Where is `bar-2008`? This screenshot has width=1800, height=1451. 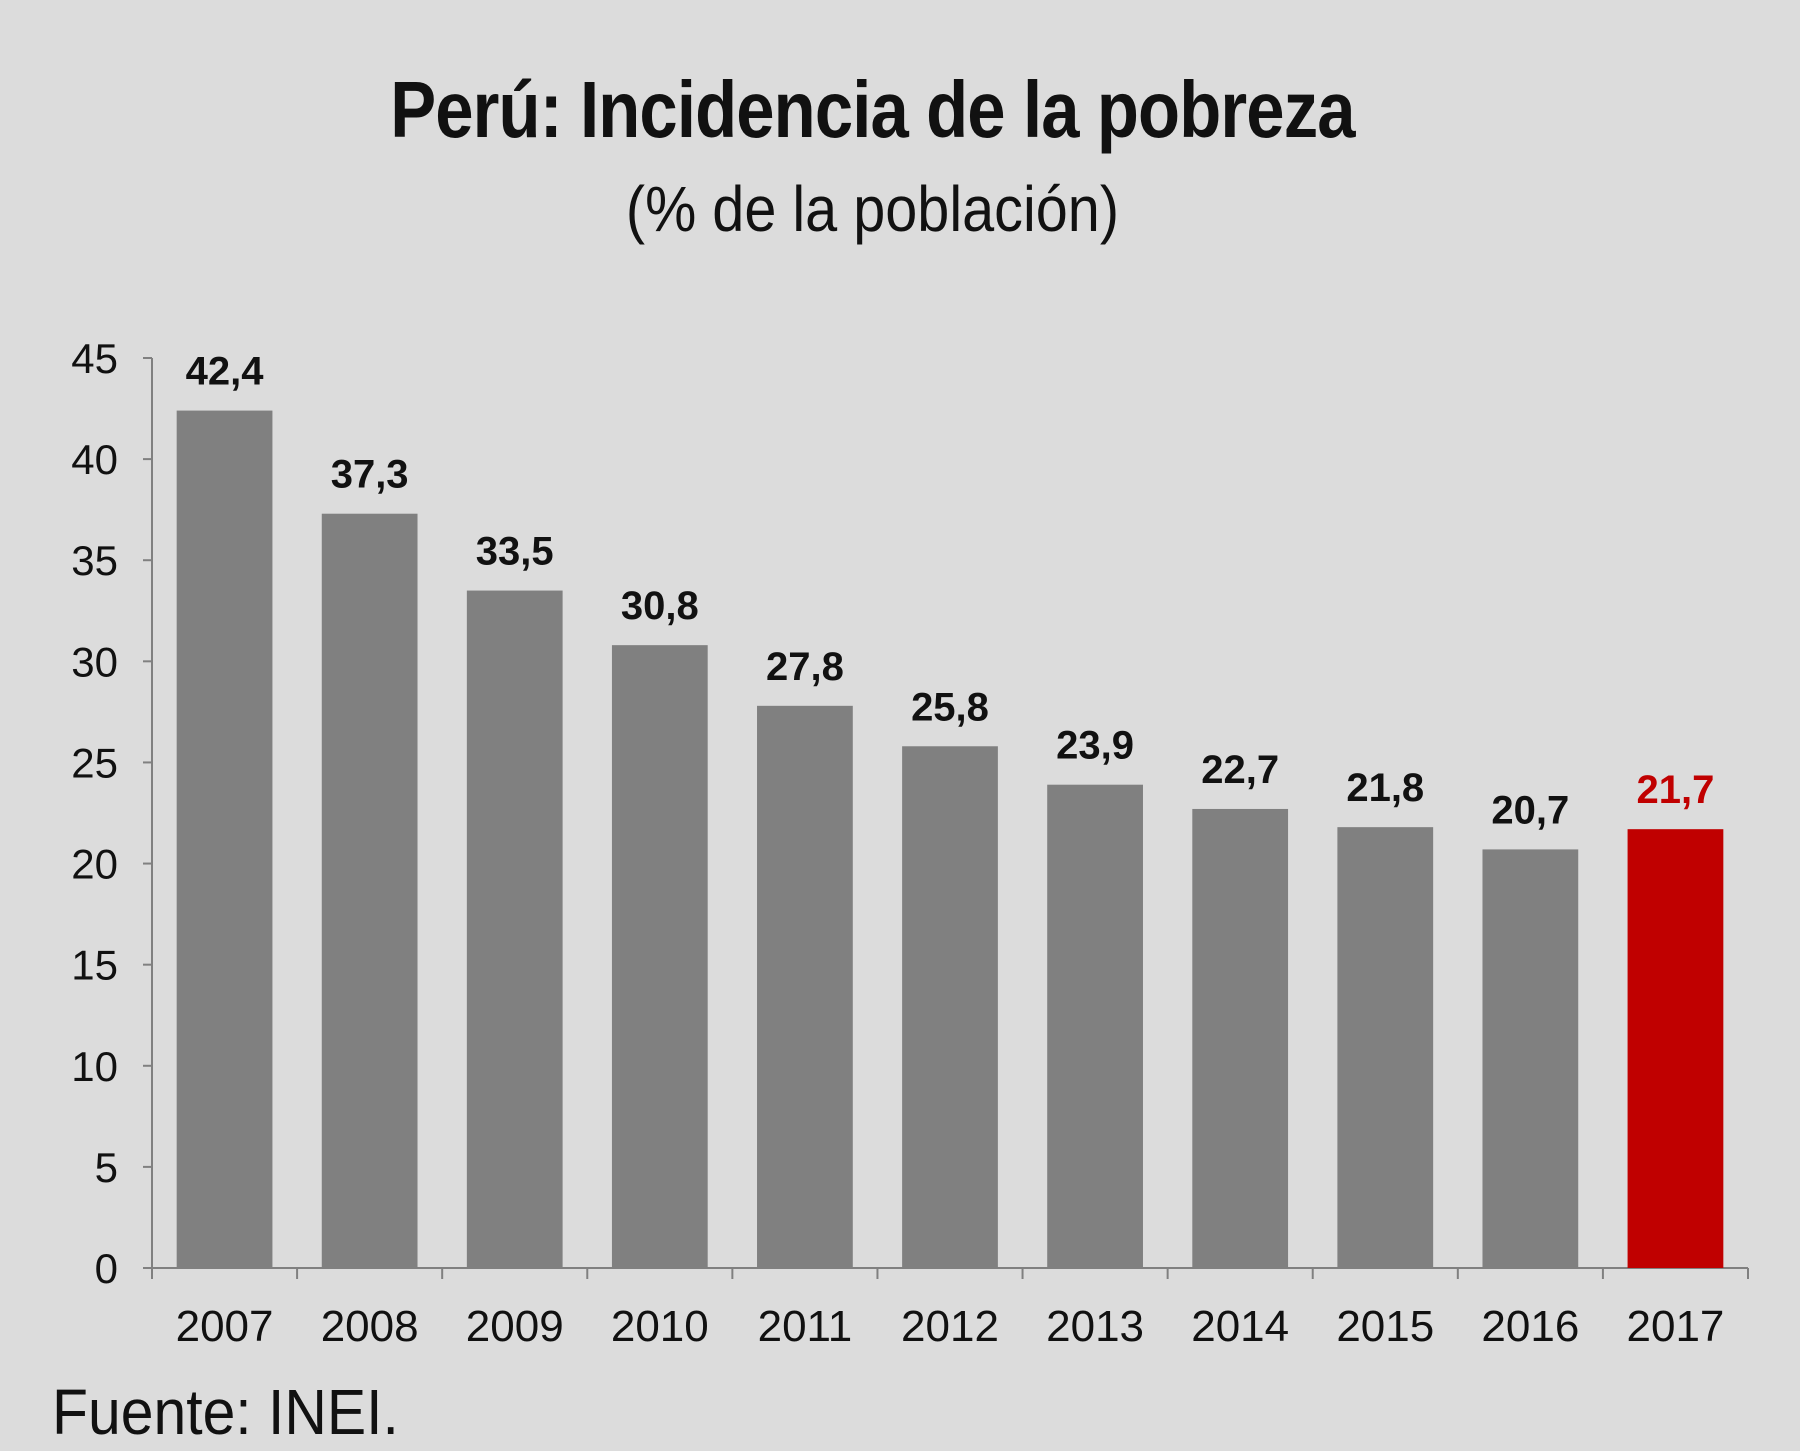
bar-2008 is located at coordinates (369, 890).